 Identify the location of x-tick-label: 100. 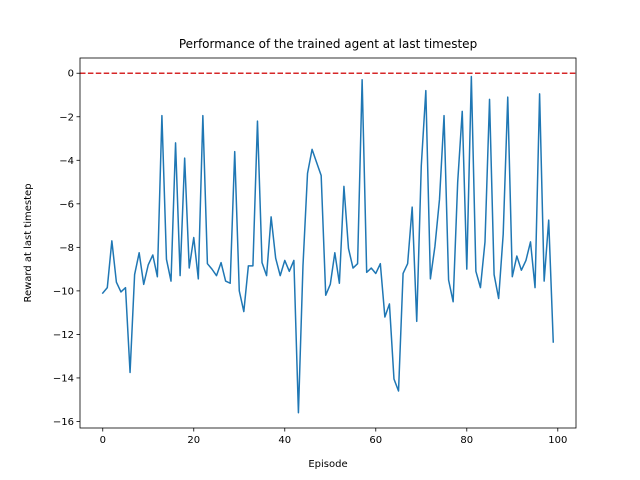
(557, 440).